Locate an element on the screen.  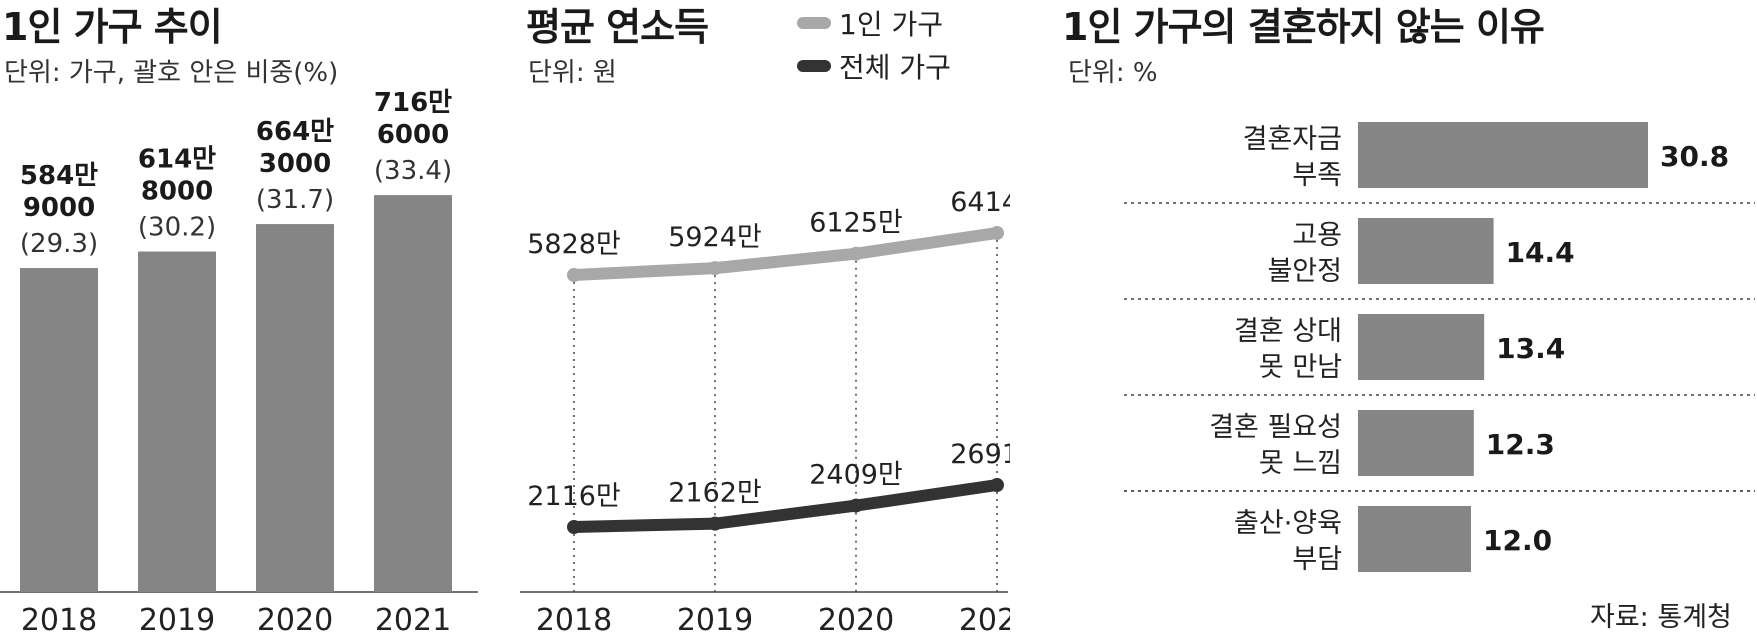
data-label: 5924만 is located at coordinates (715, 237).